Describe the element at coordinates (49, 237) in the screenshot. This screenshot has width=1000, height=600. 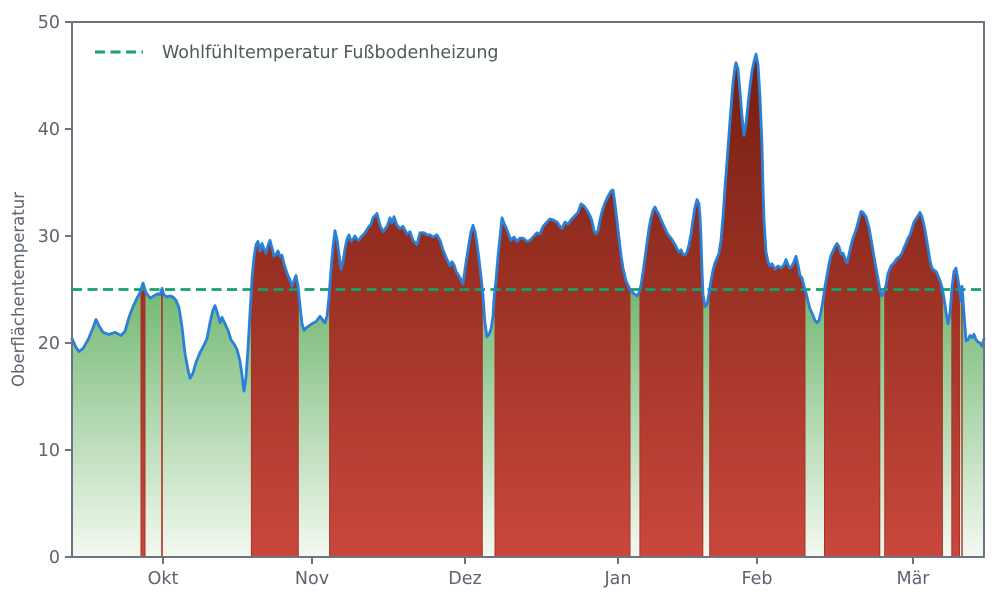
I see `y-tick-label: 30` at that location.